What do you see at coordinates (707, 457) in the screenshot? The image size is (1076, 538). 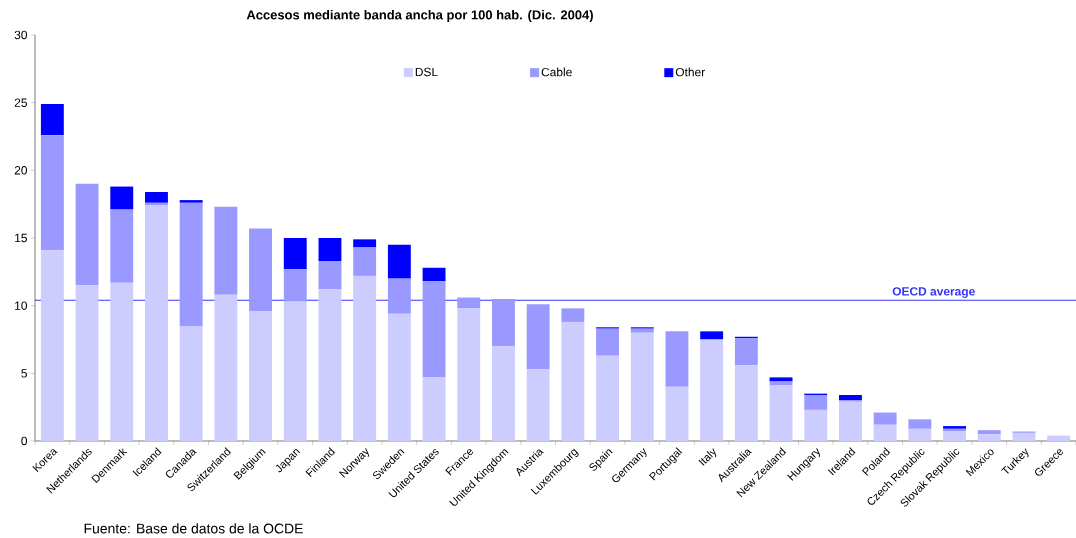 I see `x-tick-label: Italy` at bounding box center [707, 457].